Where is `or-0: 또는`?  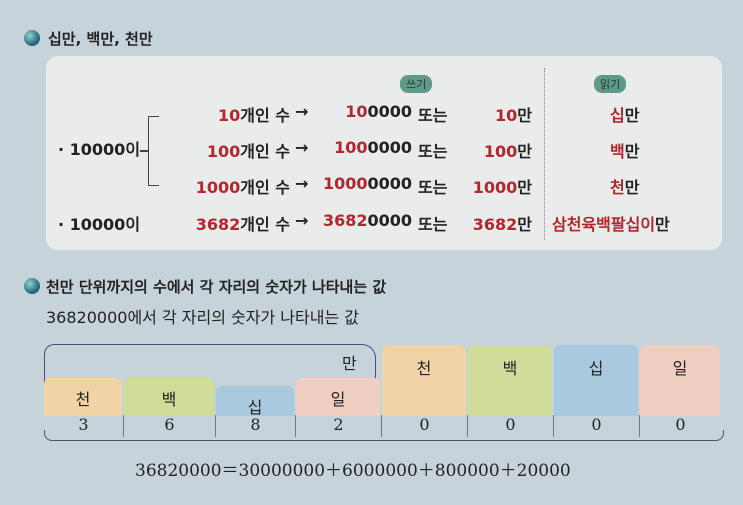
or-0: 또는 is located at coordinates (433, 115).